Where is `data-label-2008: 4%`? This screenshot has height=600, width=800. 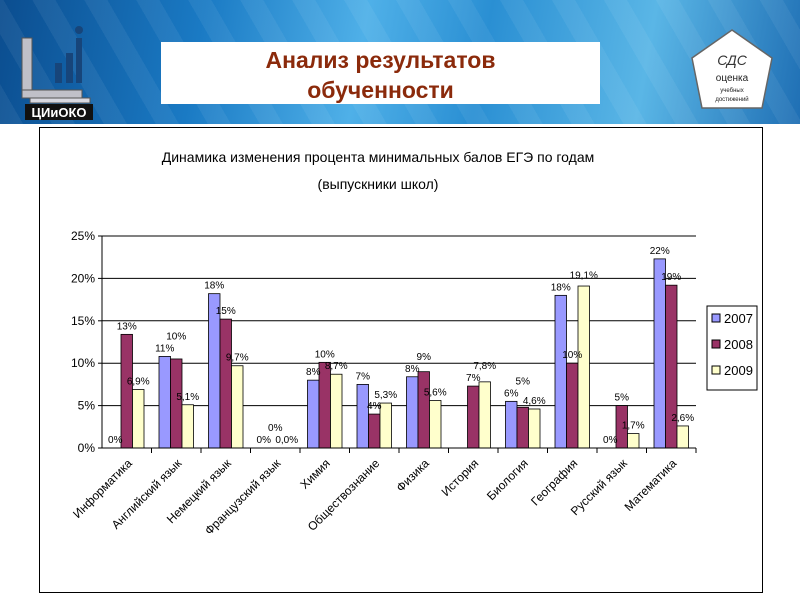 data-label-2008: 4% is located at coordinates (374, 406).